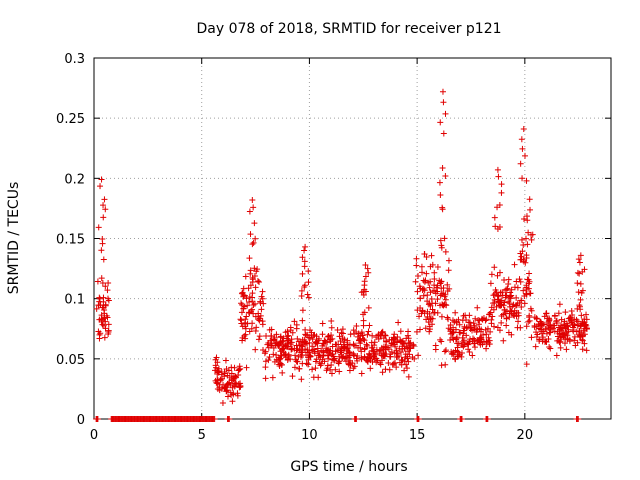 Image resolution: width=640 pixels, height=480 pixels. What do you see at coordinates (309, 435) in the screenshot?
I see `x-tick-label: 10` at bounding box center [309, 435].